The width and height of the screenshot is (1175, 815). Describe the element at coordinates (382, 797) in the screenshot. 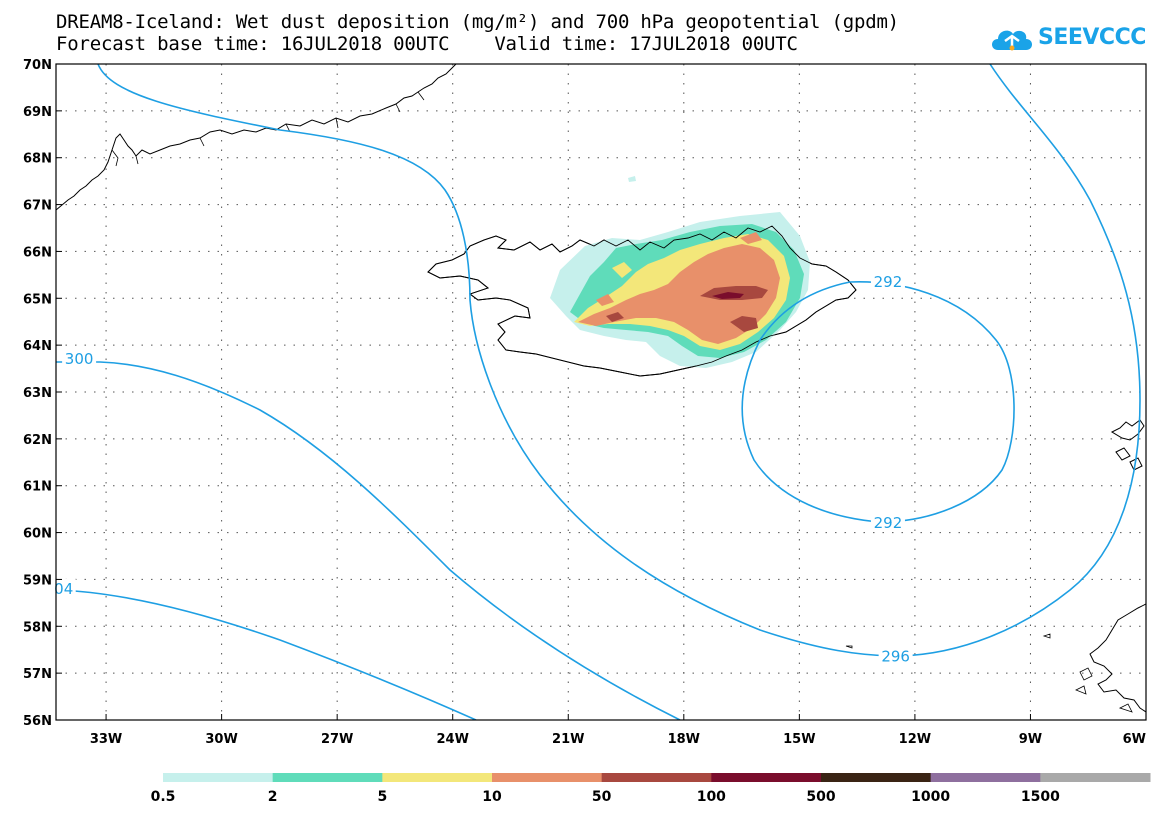

I see `legend-label: 5` at that location.